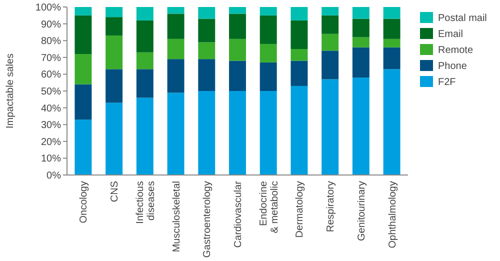  Describe the element at coordinates (10, 91) in the screenshot. I see `y-axis-title: Impactable sales` at that location.